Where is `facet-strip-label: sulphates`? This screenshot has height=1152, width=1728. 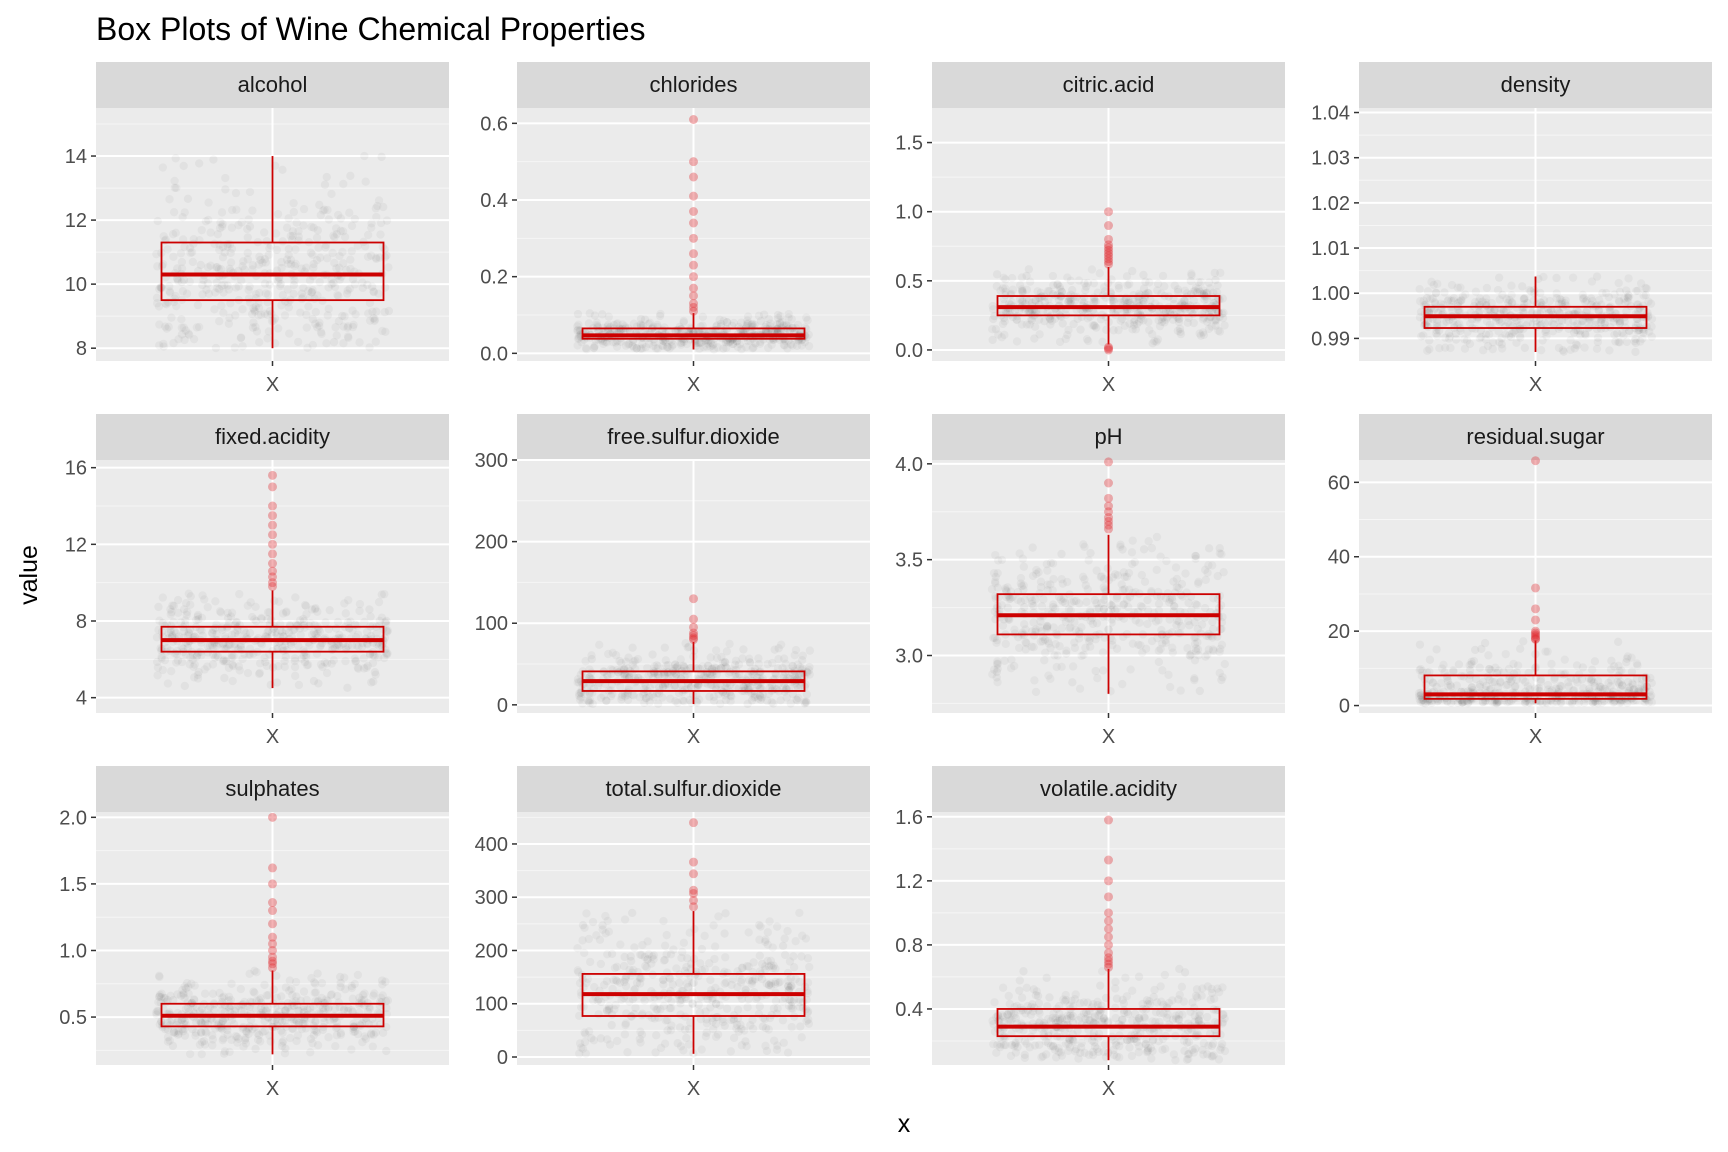 facet-strip-label: sulphates is located at coordinates (272, 788).